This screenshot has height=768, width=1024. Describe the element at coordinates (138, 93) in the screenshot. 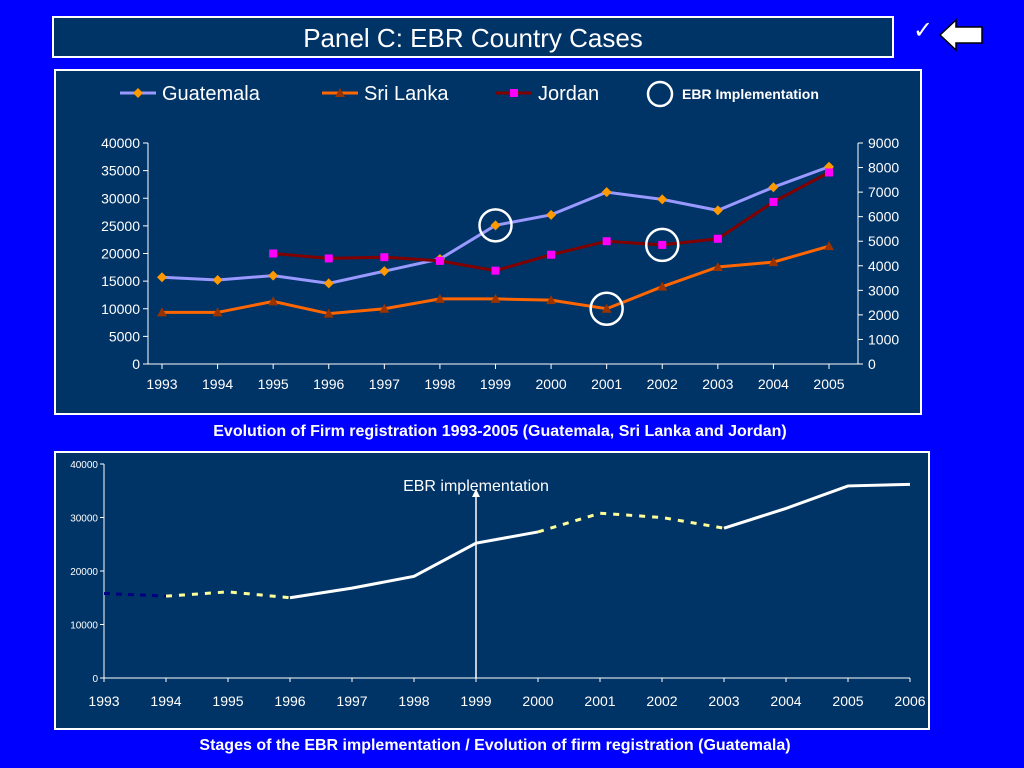

I see `legend-marker-guatemala` at that location.